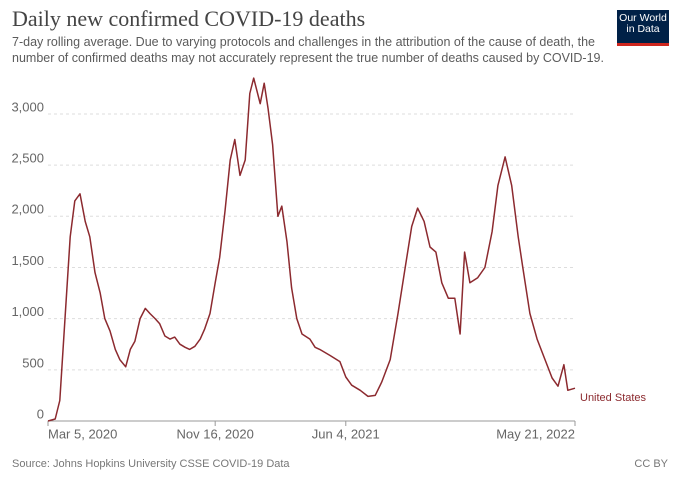 This screenshot has height=480, width=680. What do you see at coordinates (27, 260) in the screenshot?
I see `y-tick-label: 1,500` at bounding box center [27, 260].